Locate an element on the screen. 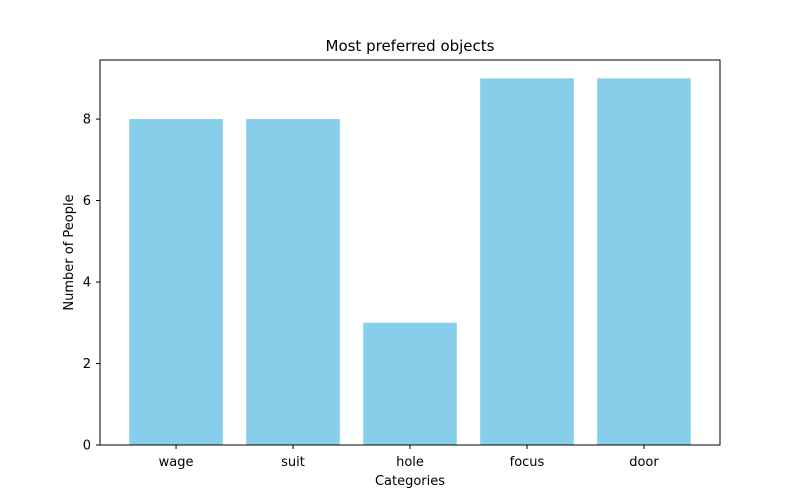 The width and height of the screenshot is (800, 504). x-axis: wage suit hole focus door is located at coordinates (409, 457).